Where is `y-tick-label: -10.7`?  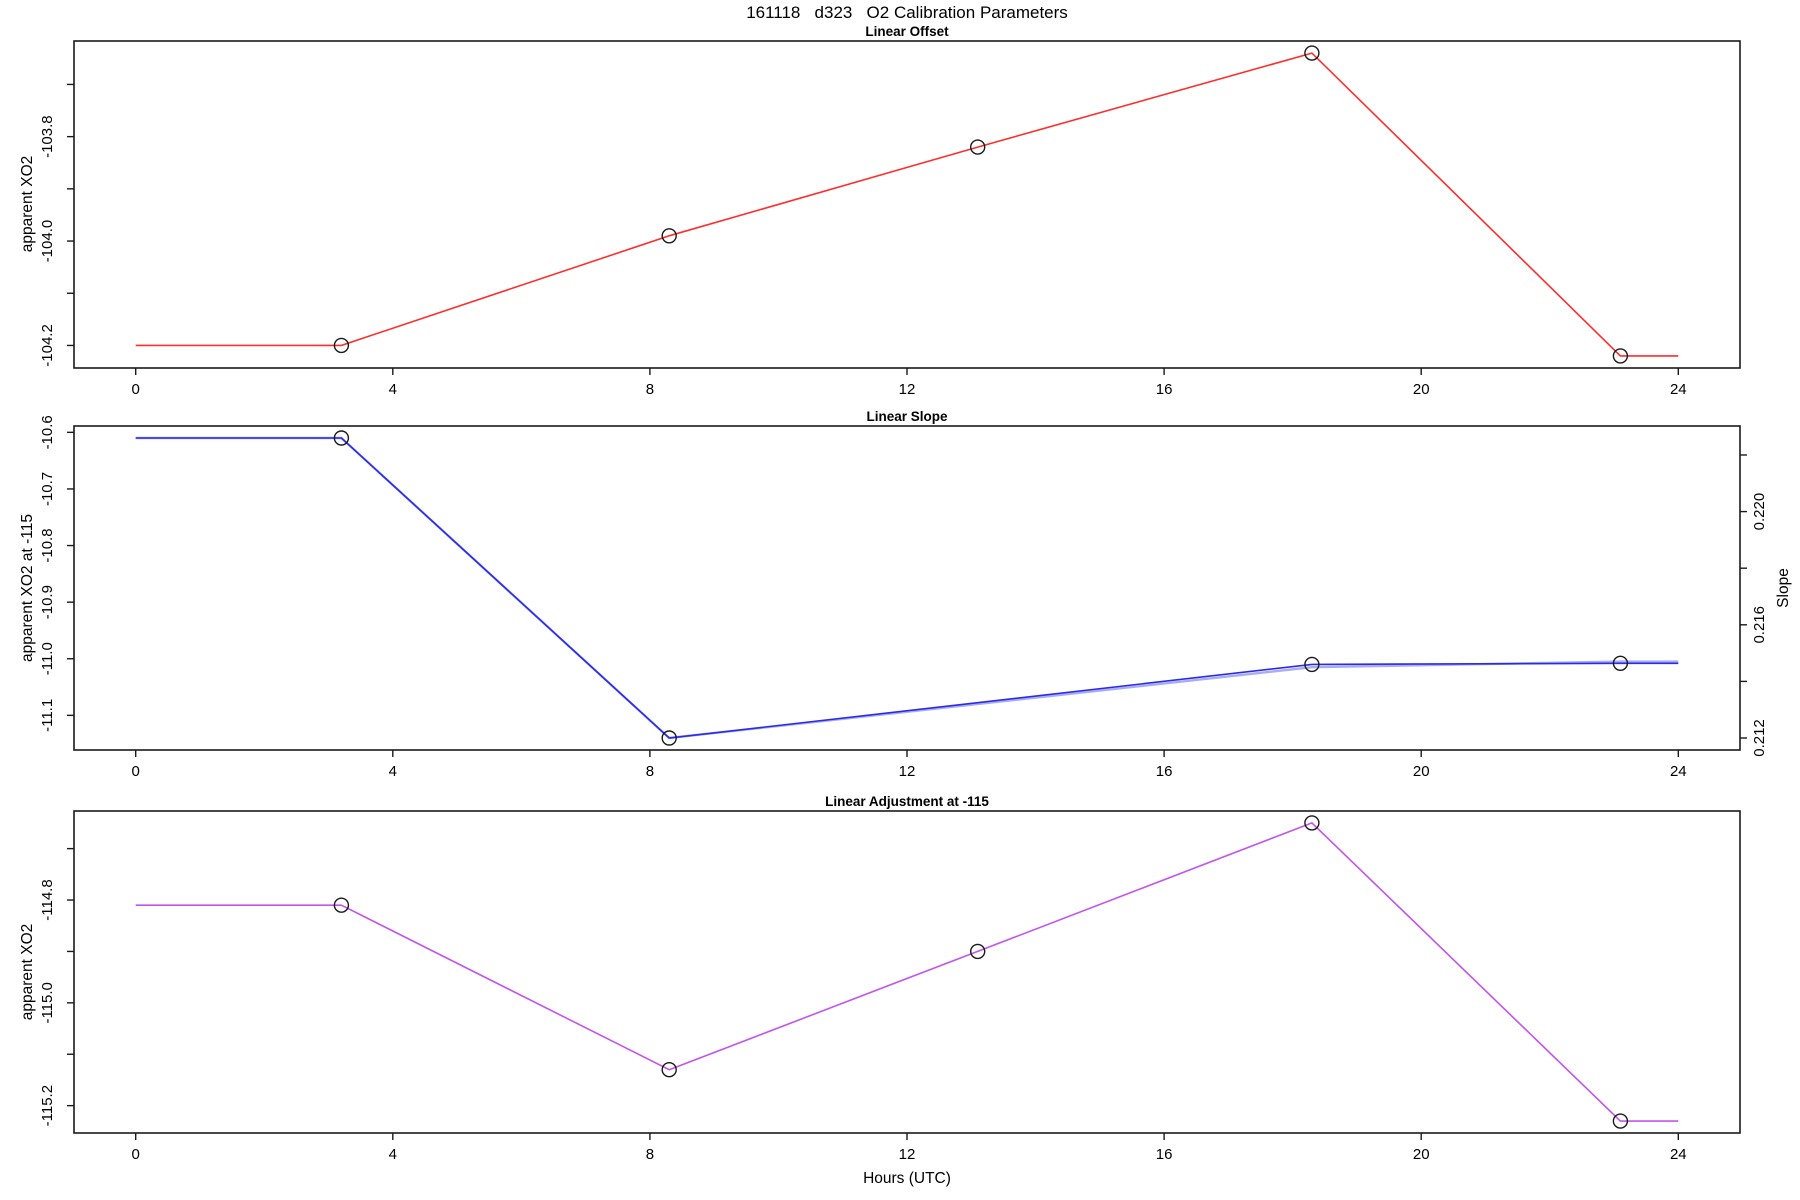 y-tick-label: -10.7 is located at coordinates (47, 489).